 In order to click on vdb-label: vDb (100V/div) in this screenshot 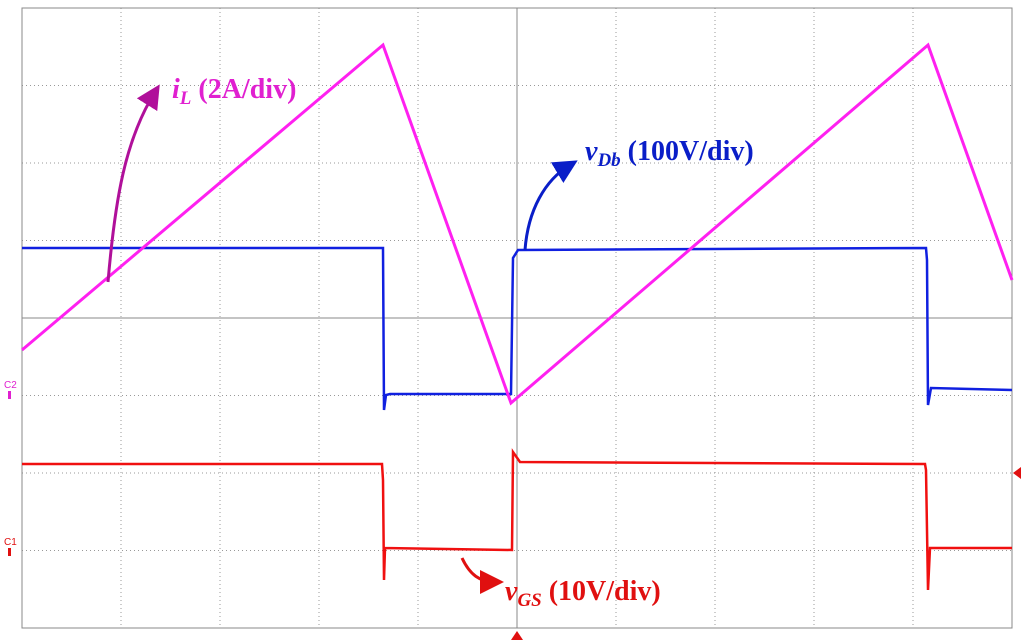, I will do `click(669, 153)`.